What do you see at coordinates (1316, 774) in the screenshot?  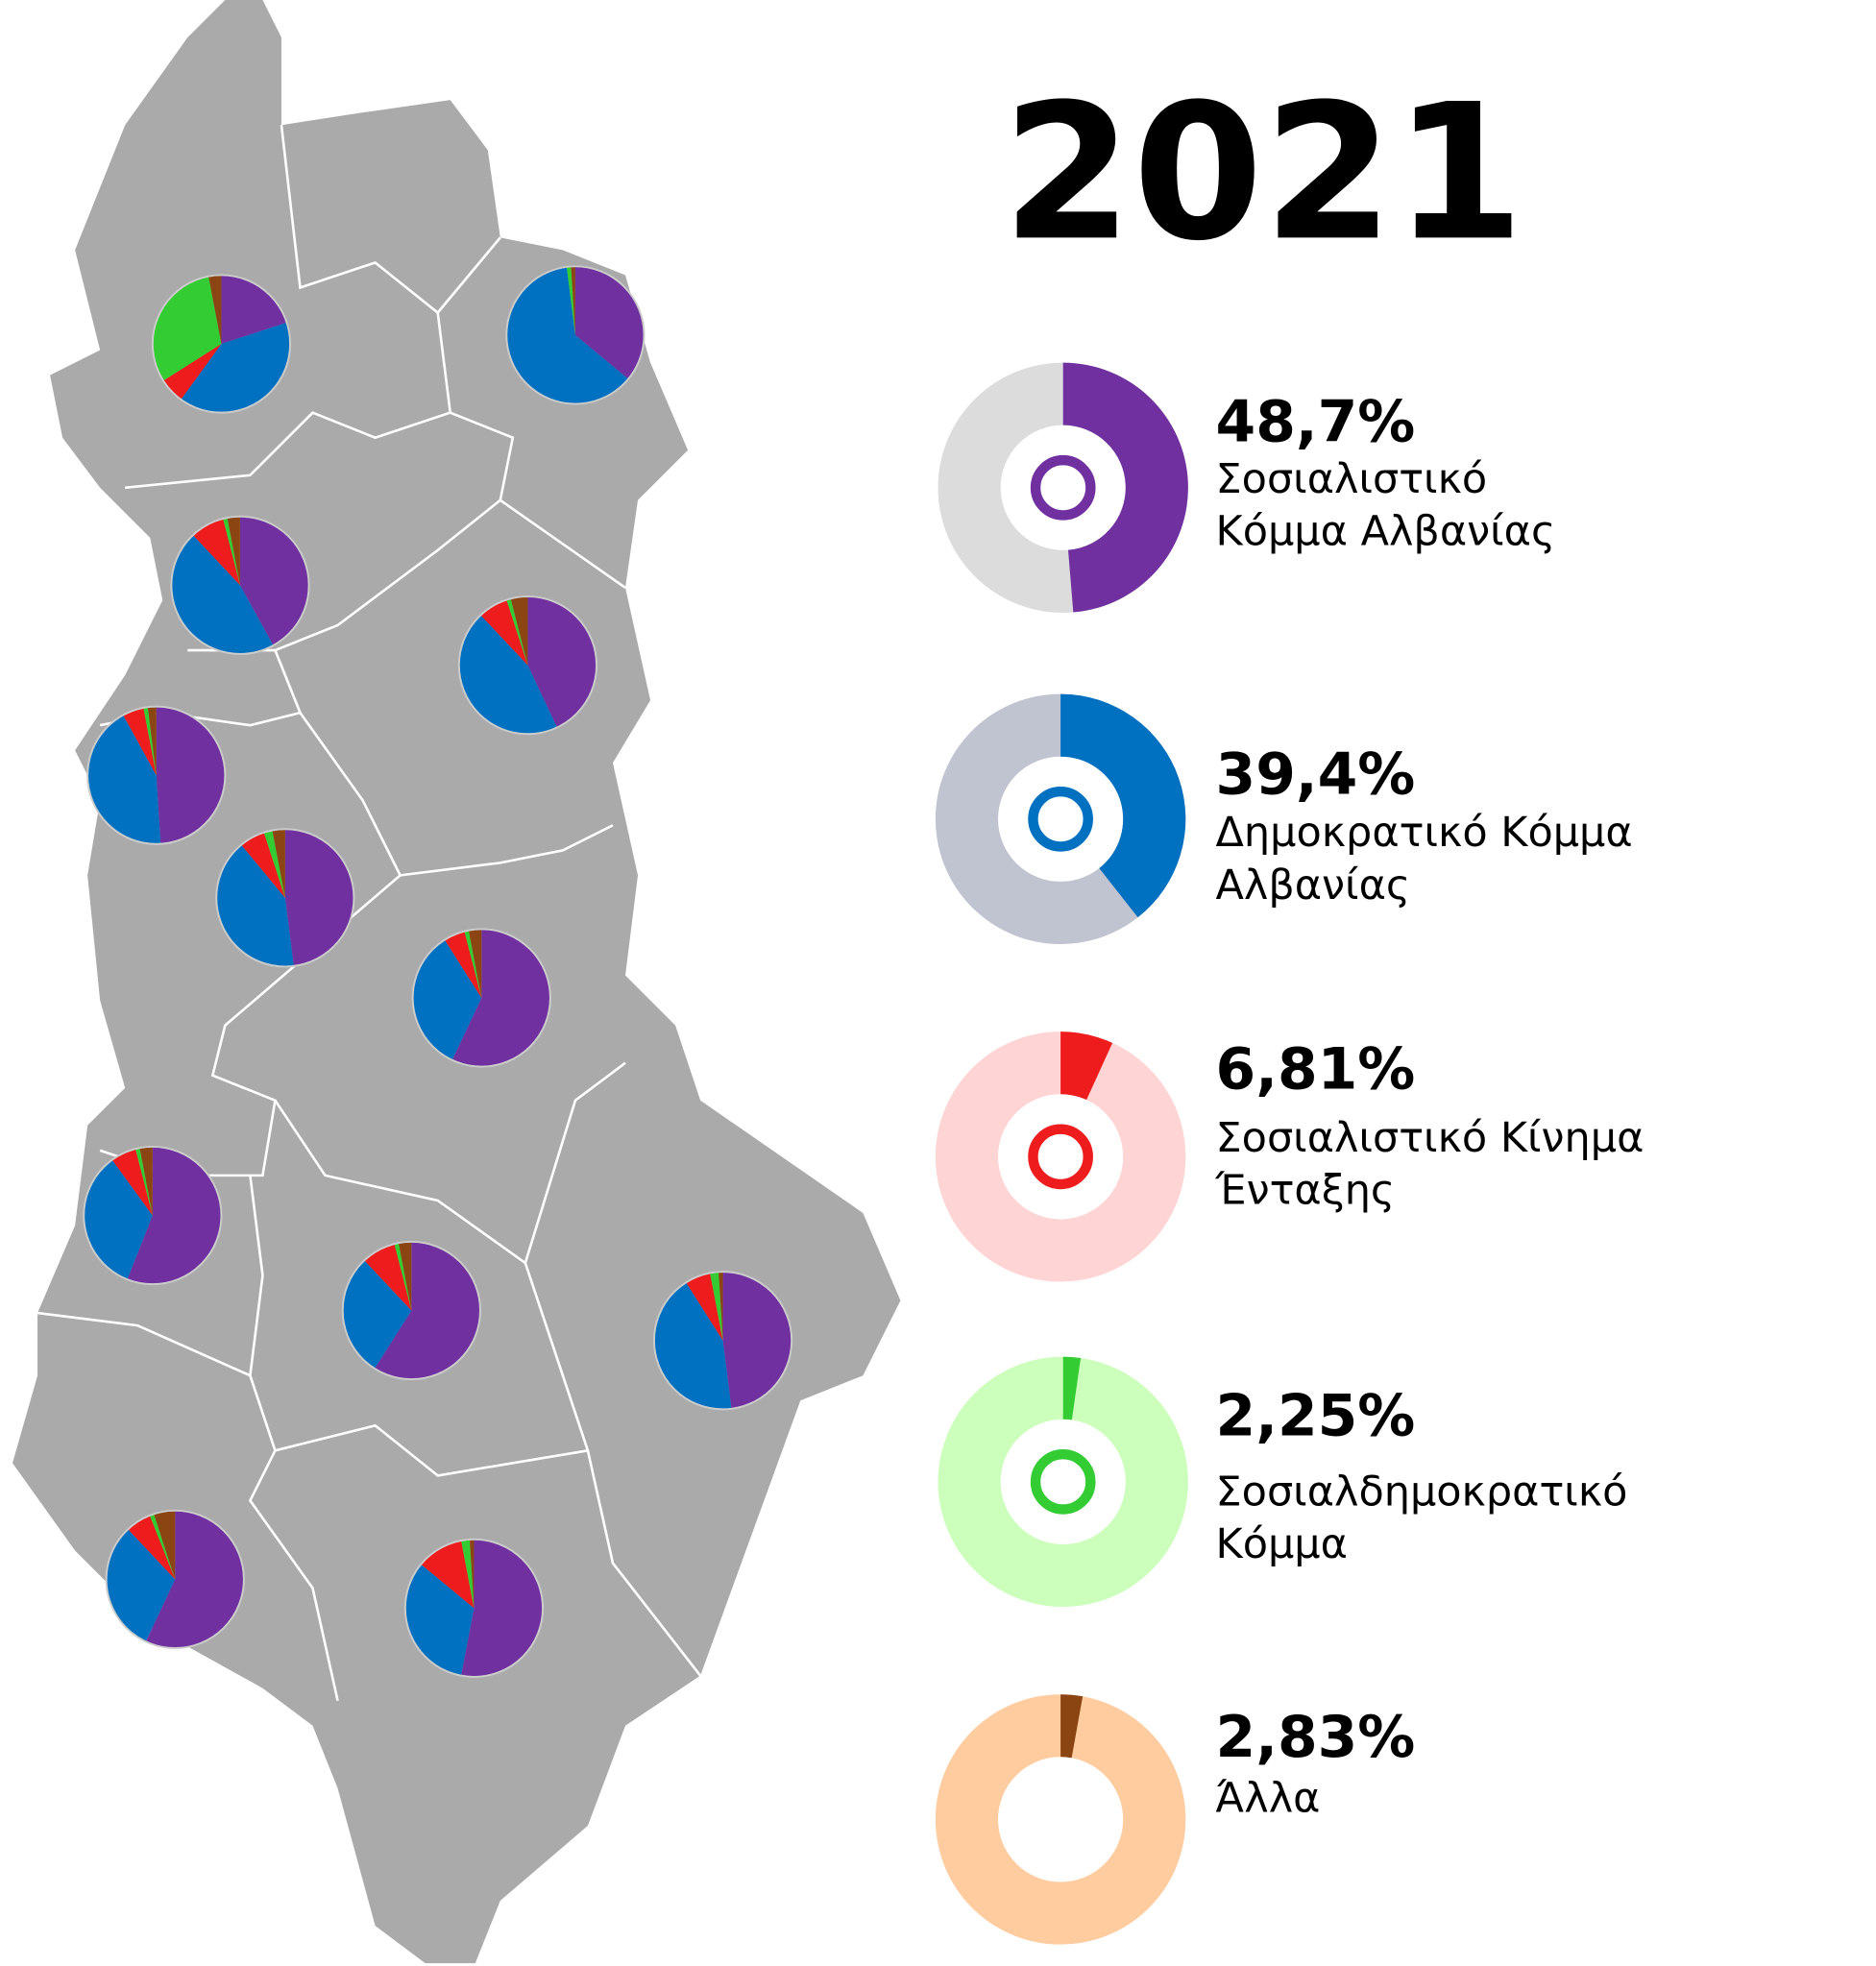 I see `percentage: 39,4%` at bounding box center [1316, 774].